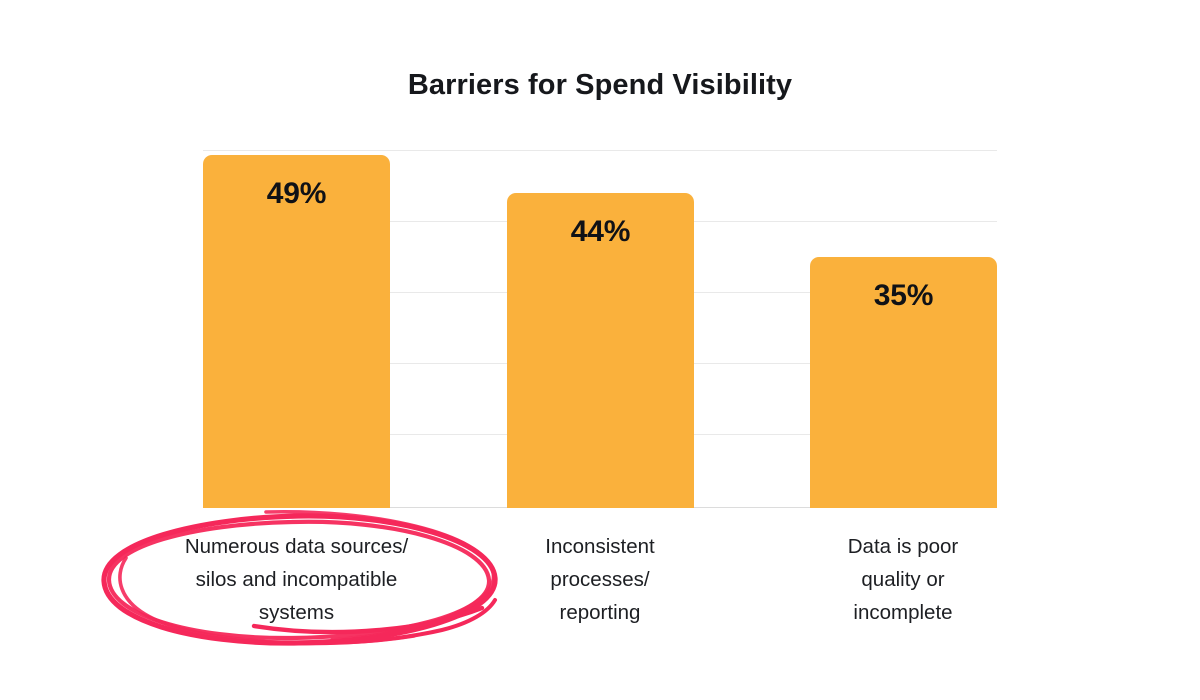 The width and height of the screenshot is (1200, 700). What do you see at coordinates (296, 331) in the screenshot?
I see `bar-0: 49%` at bounding box center [296, 331].